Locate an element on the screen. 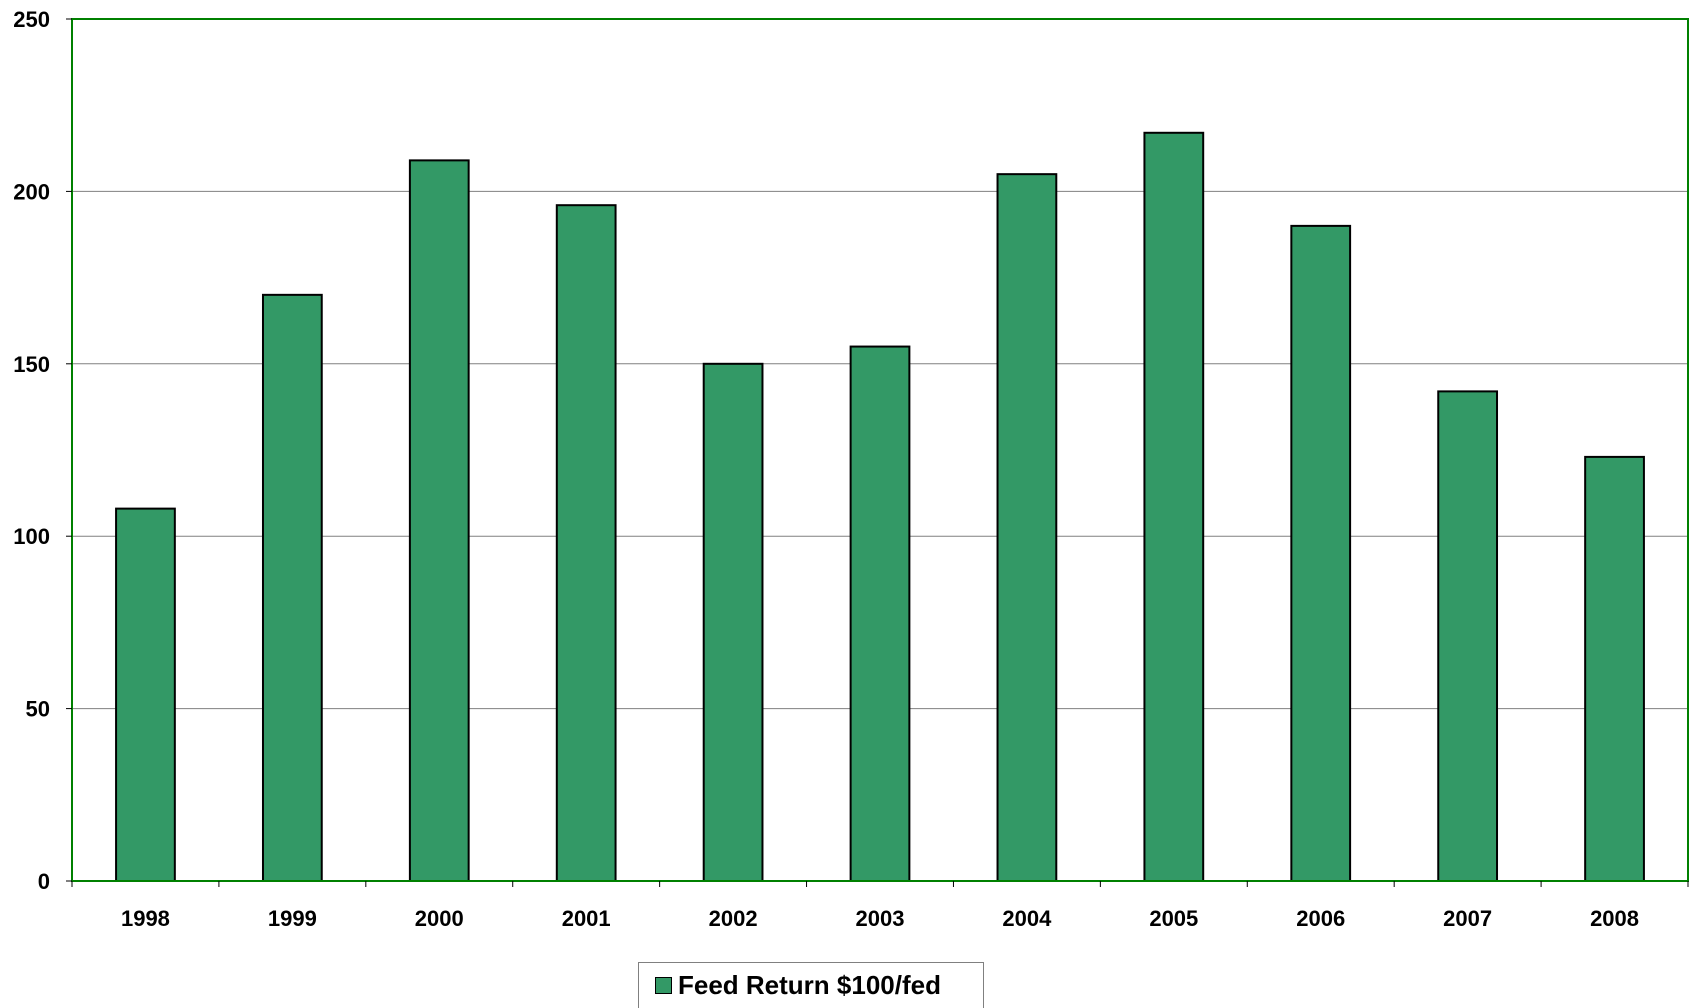  y-tick-label: 50 is located at coordinates (38, 709).